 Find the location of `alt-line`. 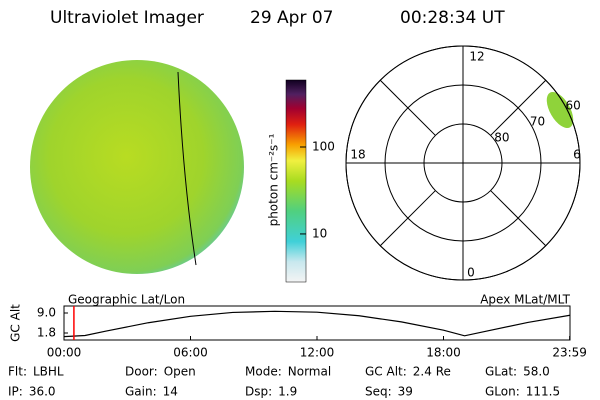

alt-line is located at coordinates (317, 324).